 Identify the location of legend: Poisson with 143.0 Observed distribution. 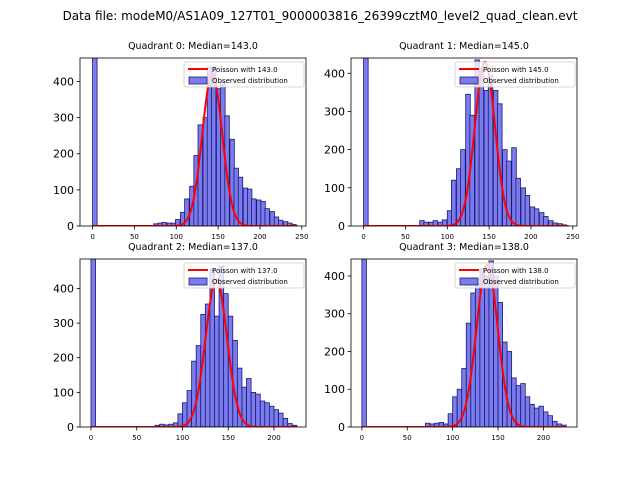
(244, 74).